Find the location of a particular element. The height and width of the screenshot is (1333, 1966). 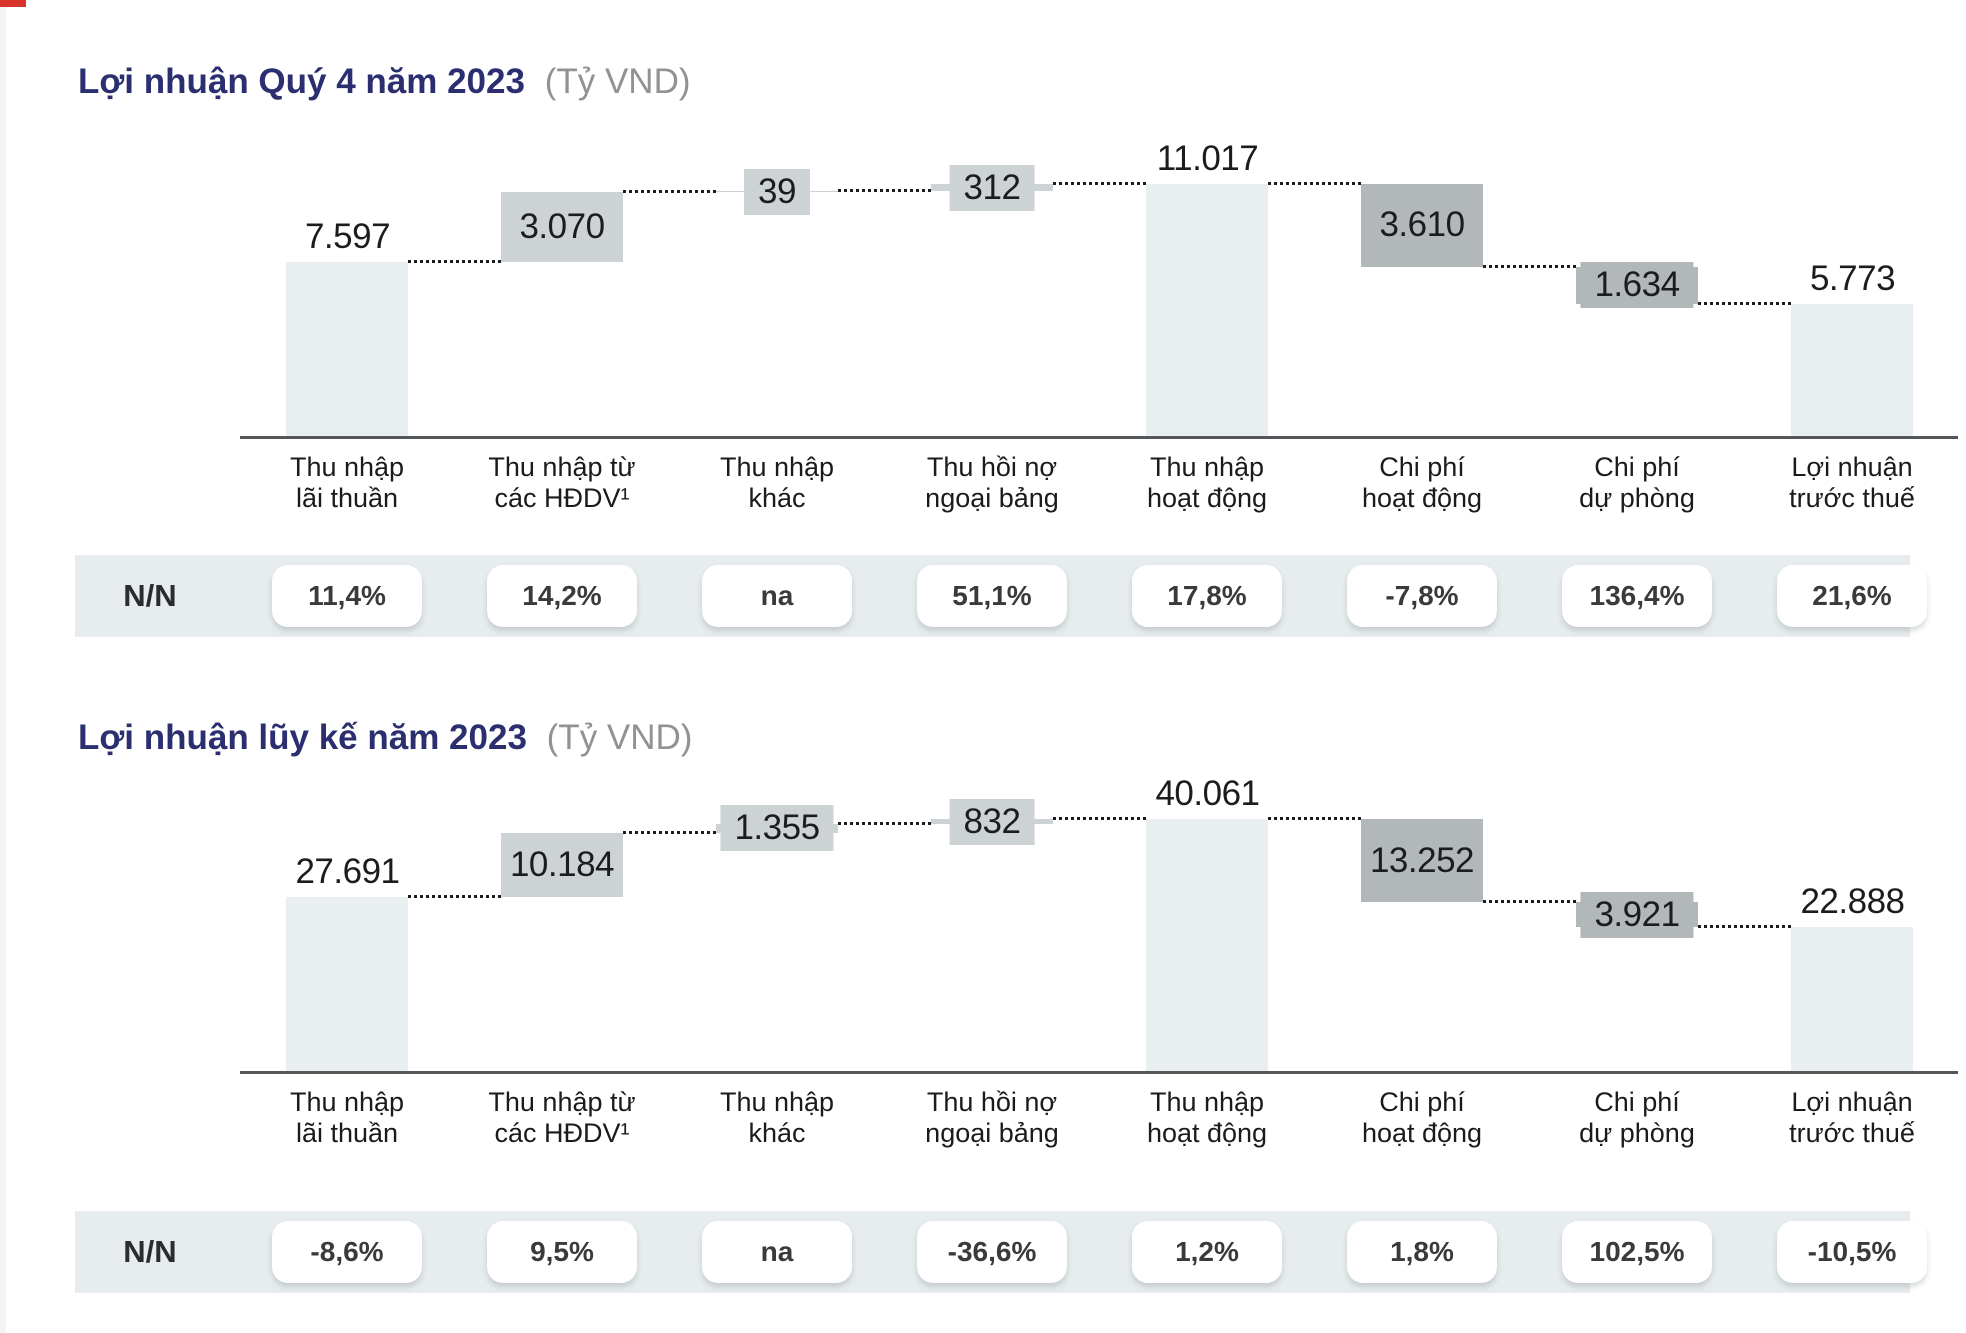

chart-title-q4-unit: (Tỷ VND) is located at coordinates (617, 81).